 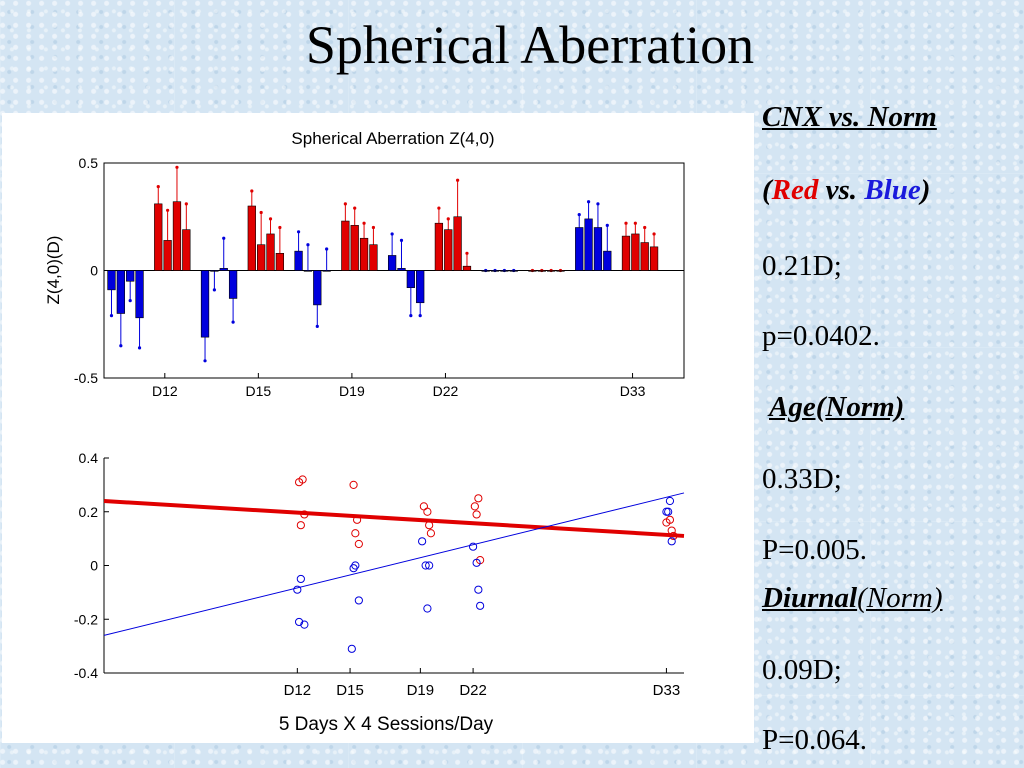 What do you see at coordinates (802, 266) in the screenshot?
I see `cnx-value: 0.21D;` at bounding box center [802, 266].